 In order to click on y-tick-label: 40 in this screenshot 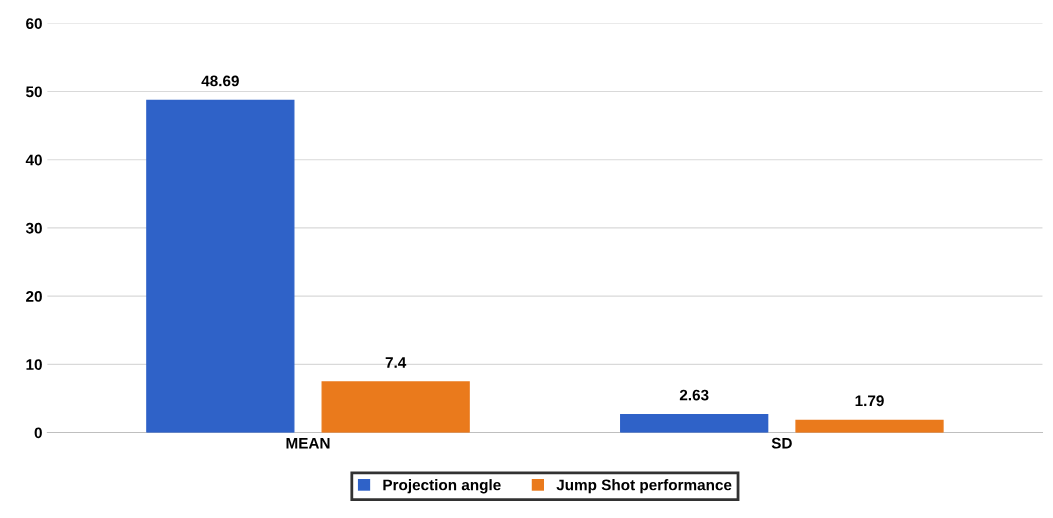, I will do `click(33, 160)`.